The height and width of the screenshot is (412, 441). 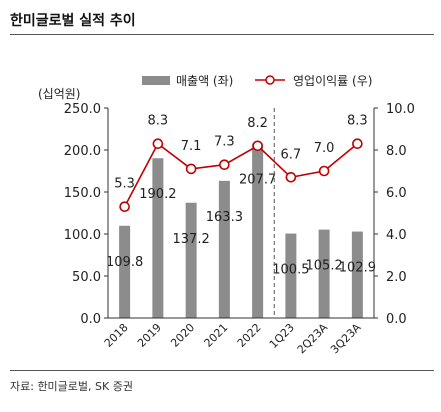 I want to click on bar-value-label: 109.8, so click(x=124, y=262).